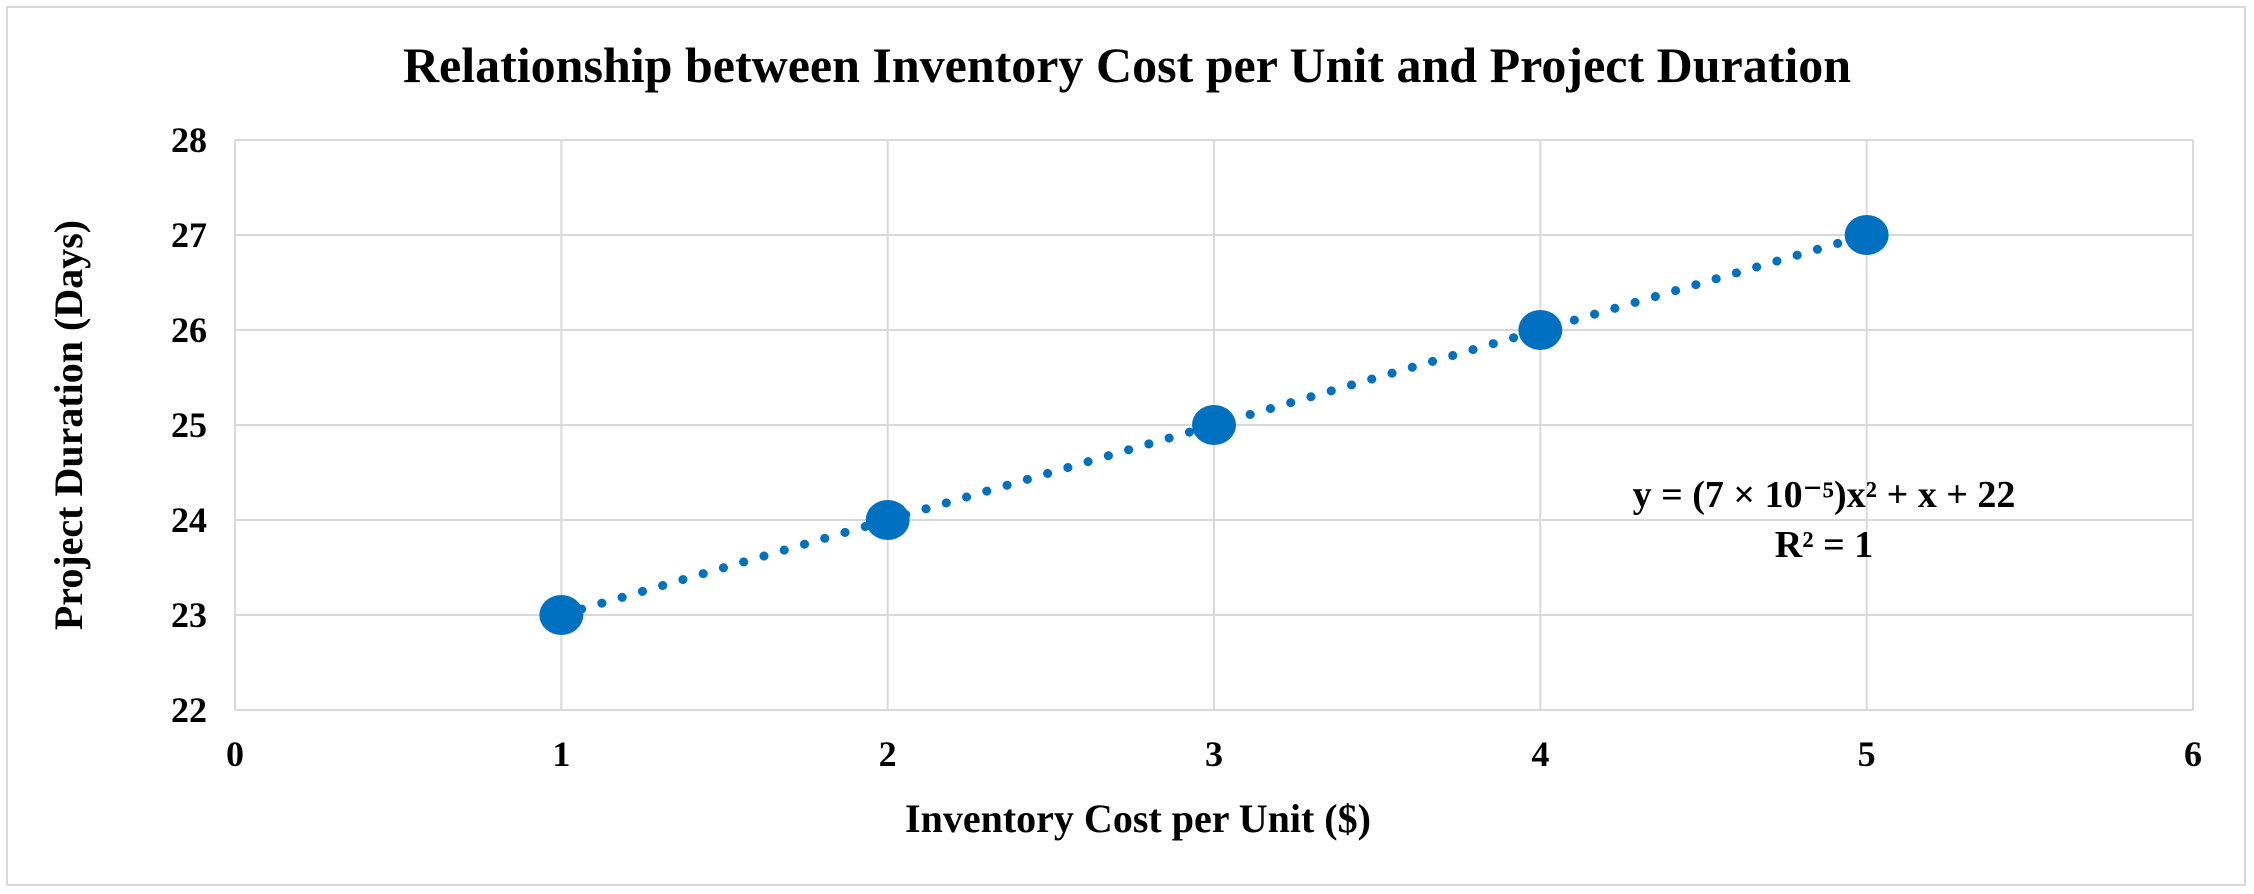  Describe the element at coordinates (888, 754) in the screenshot. I see `x-tick-label: 2` at that location.